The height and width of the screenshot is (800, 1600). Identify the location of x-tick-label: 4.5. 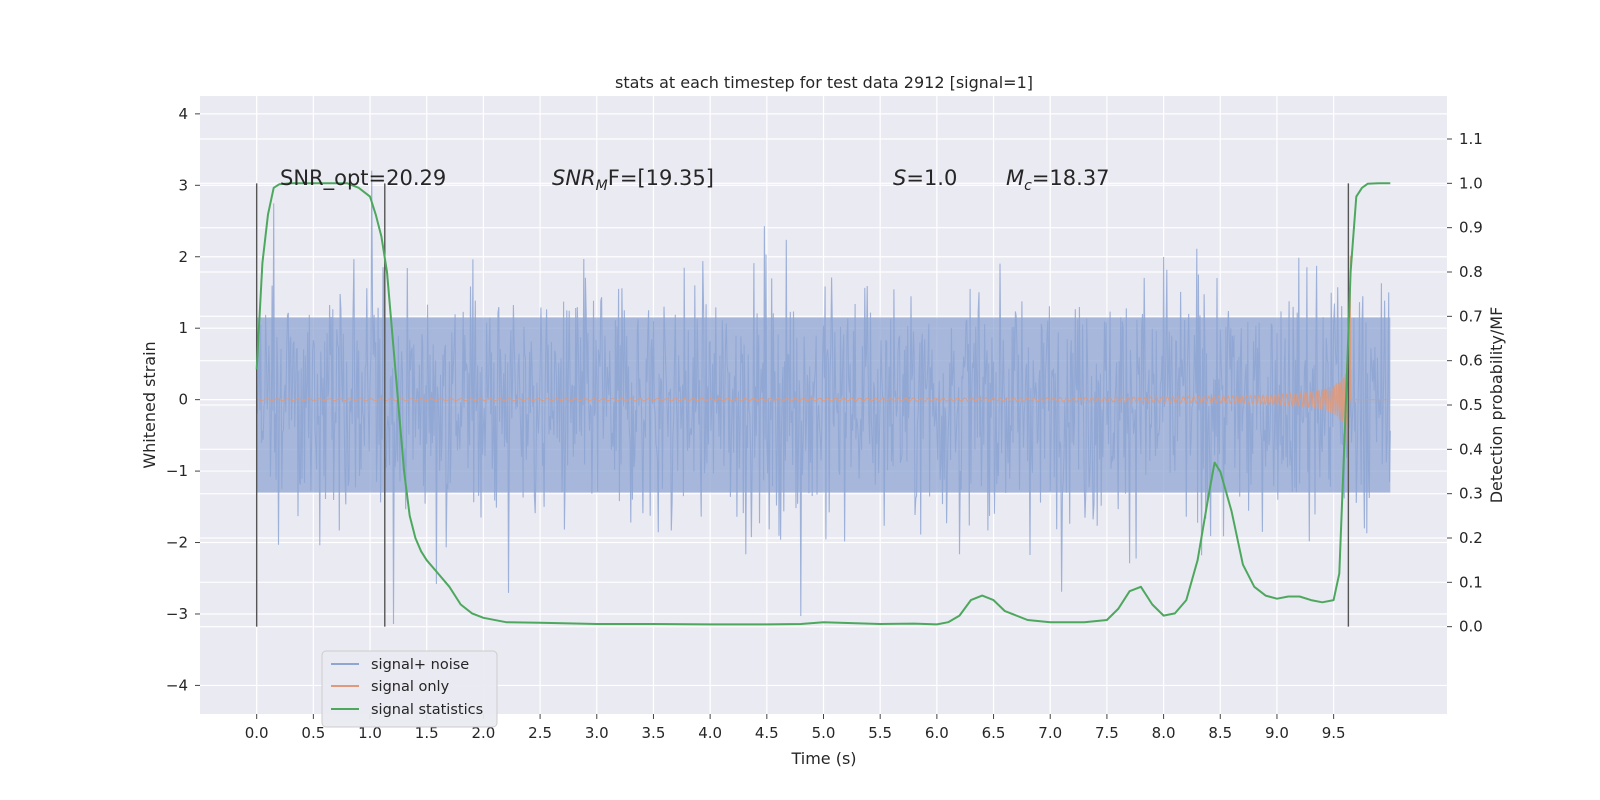
(767, 733).